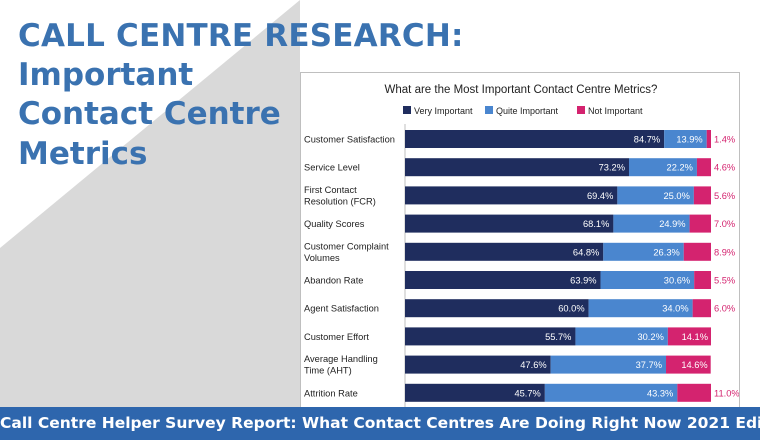  Describe the element at coordinates (724, 168) in the screenshot. I see `data-label-not-important: 4.6%` at that location.